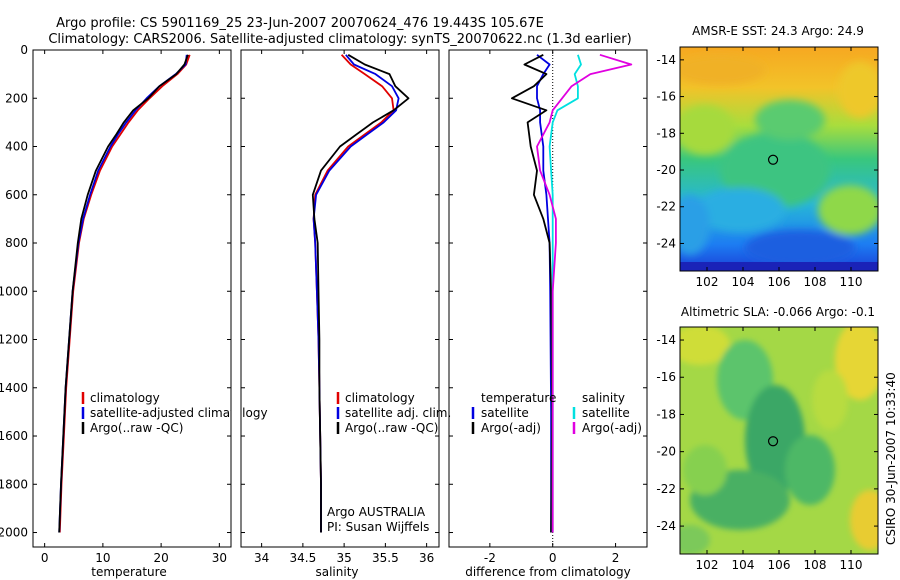 This screenshot has height=580, width=900. I want to click on legend-label-sal-argo: Argo(-adj), so click(612, 428).